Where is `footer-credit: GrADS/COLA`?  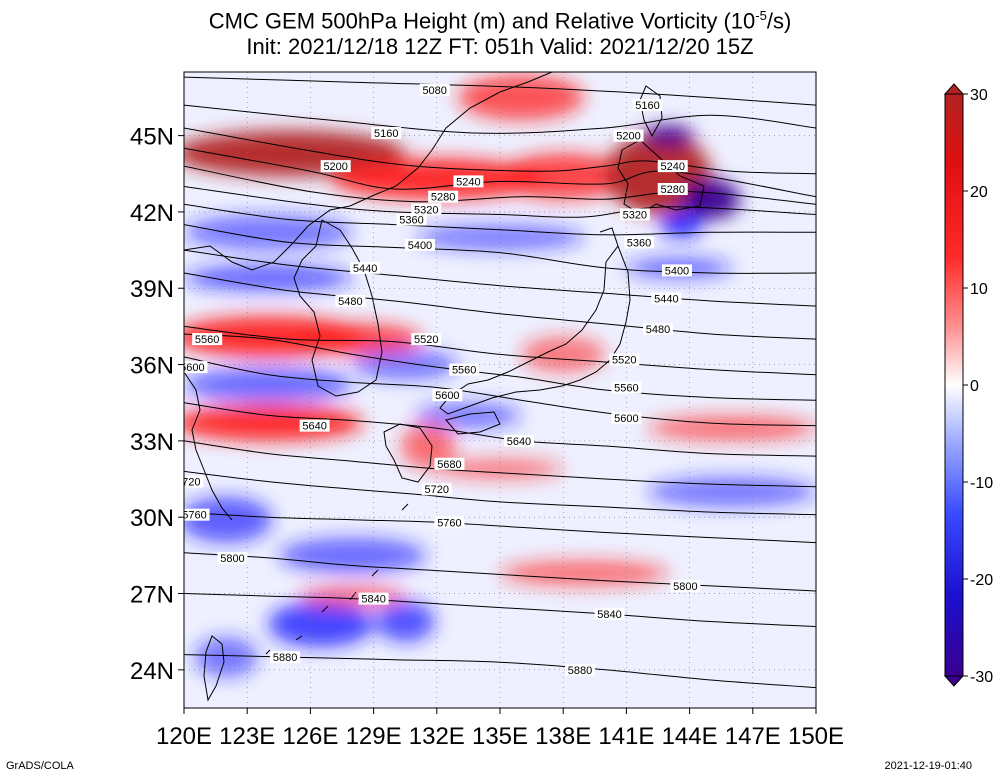
footer-credit: GrADS/COLA is located at coordinates (40, 766).